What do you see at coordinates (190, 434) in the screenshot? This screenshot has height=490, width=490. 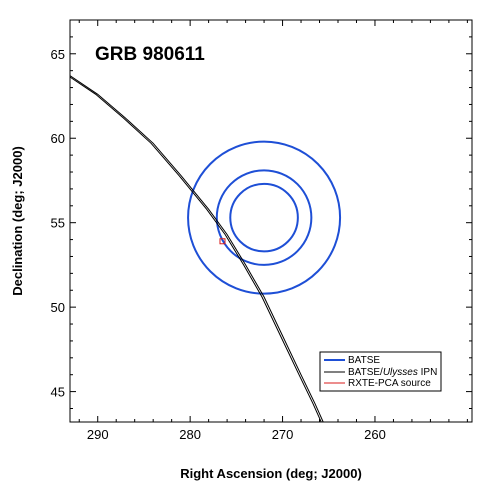 I see `x-tick-label-1: 280` at bounding box center [190, 434].